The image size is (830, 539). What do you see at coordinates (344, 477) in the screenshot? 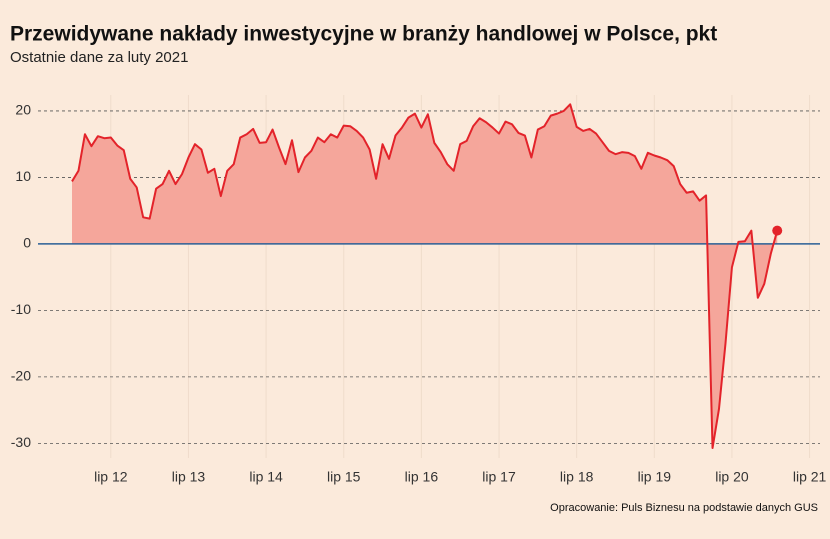
I see `x-tick-label: lip 15` at bounding box center [344, 477].